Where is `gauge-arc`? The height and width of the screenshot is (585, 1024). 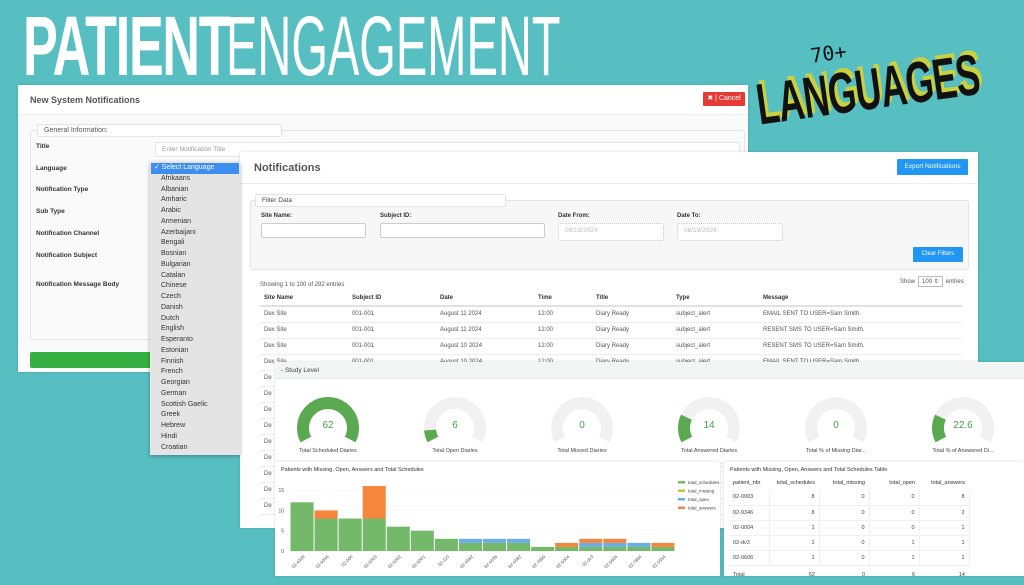
gauge-arc is located at coordinates (836, 420).